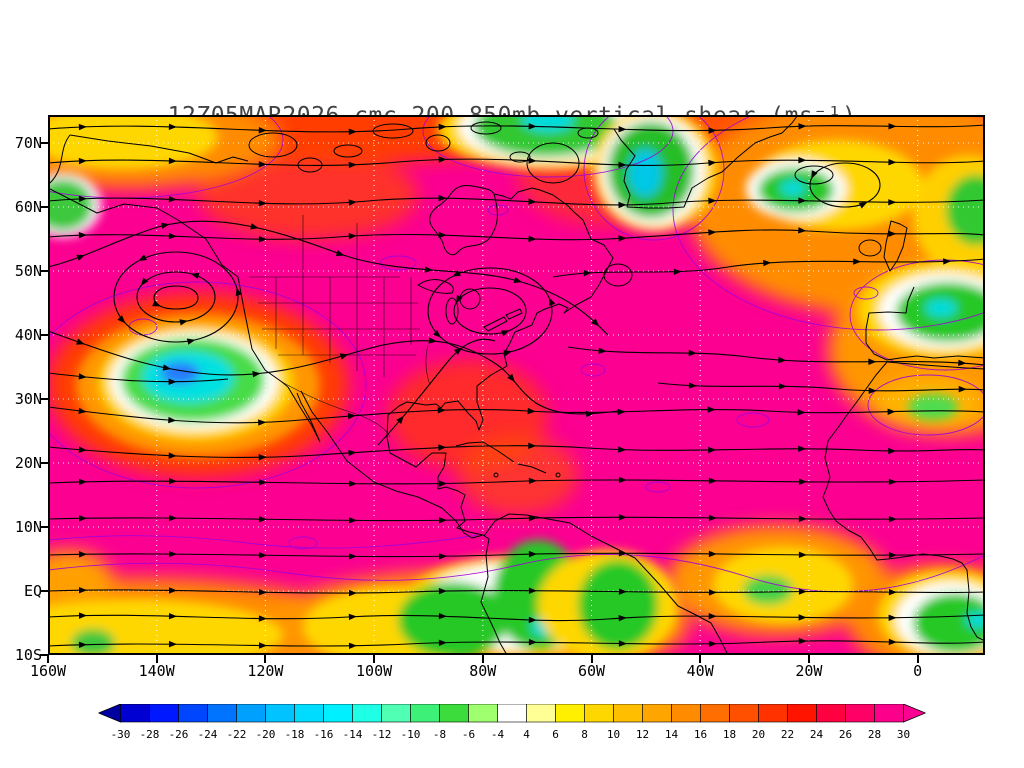  Describe the element at coordinates (903, 734) in the screenshot. I see `colorbar-tick-label: 30` at that location.